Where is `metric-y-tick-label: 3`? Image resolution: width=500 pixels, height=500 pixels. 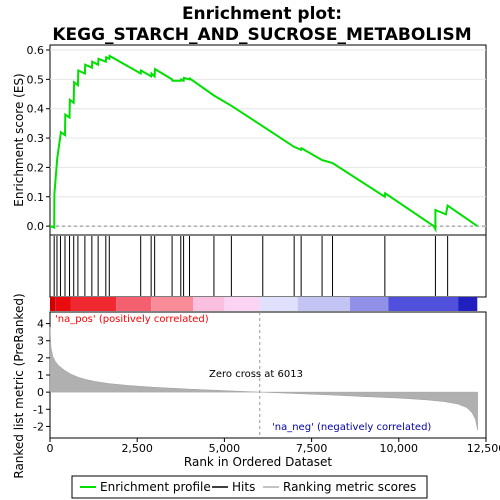
metric-y-tick-label: 3 is located at coordinates (40, 341).